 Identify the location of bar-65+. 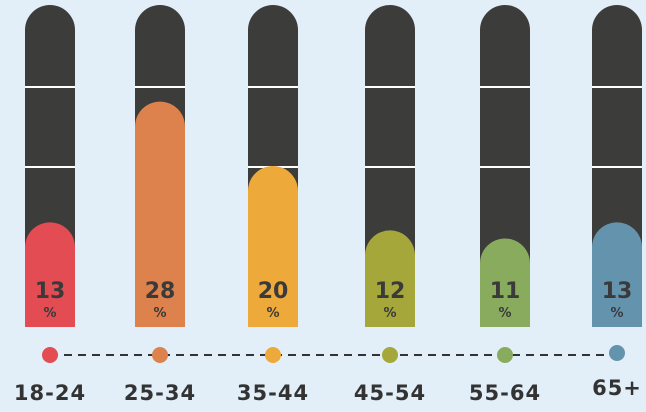
(617, 274).